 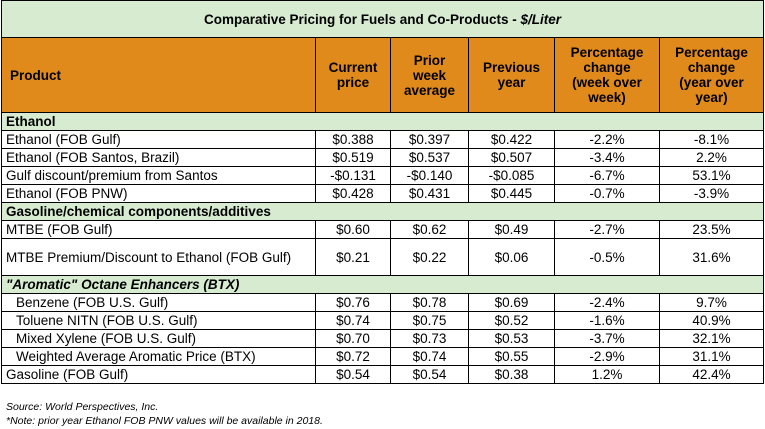 I want to click on product-name-cell: Ethanol (FOB Gulf), so click(x=158, y=139).